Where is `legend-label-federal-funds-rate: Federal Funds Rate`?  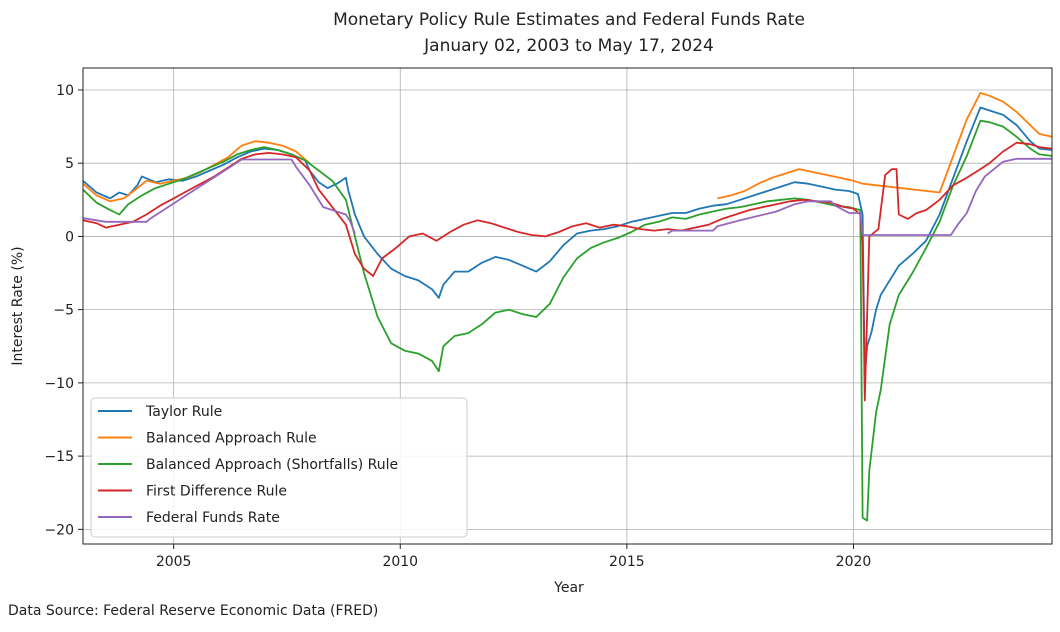 legend-label-federal-funds-rate: Federal Funds Rate is located at coordinates (213, 518).